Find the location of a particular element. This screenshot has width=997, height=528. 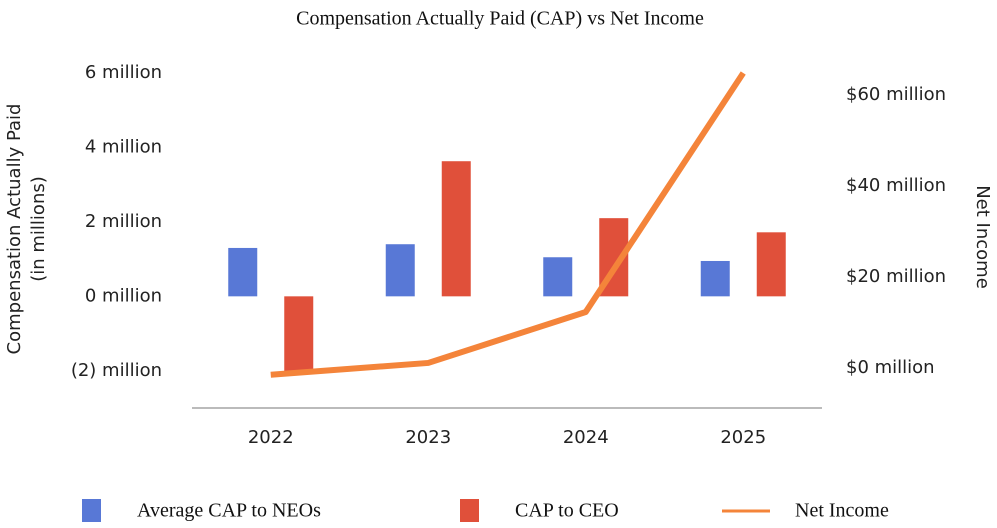

x-tick-label: 2025 is located at coordinates (743, 437).